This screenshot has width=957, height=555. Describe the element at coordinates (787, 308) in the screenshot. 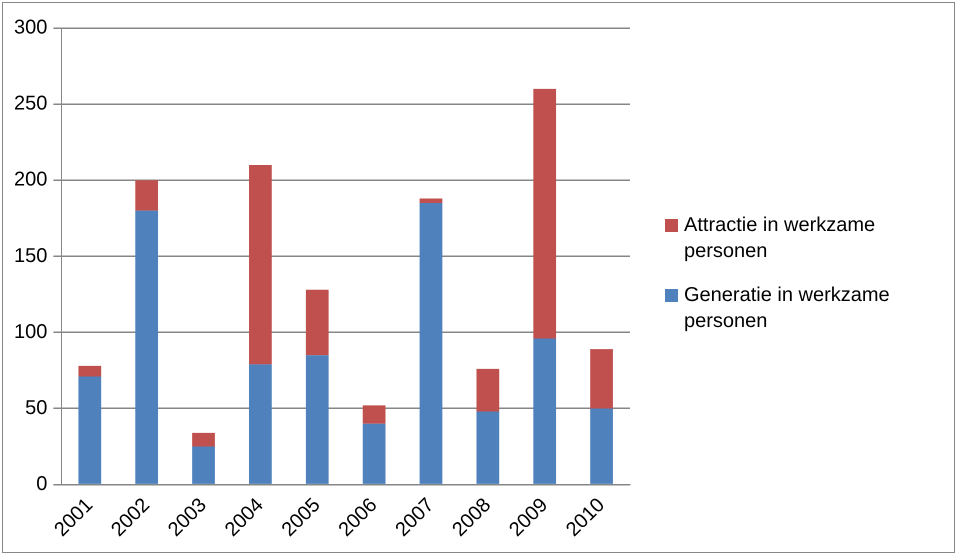

I see `legend-label: Generatie in werkzame personen` at that location.